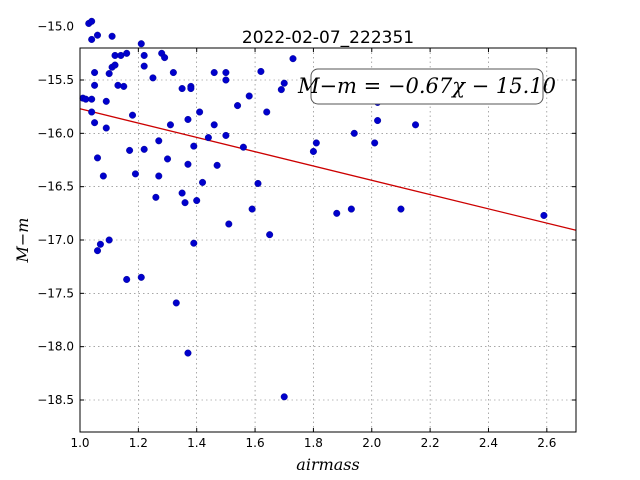 The image size is (640, 480). I want to click on x-tick-label: 2.6, so click(546, 443).